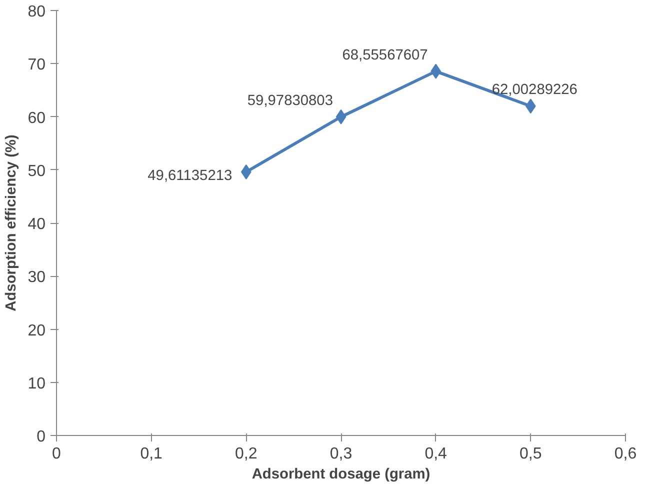 Image resolution: width=668 pixels, height=493 pixels. I want to click on data-label: 49,61135213, so click(190, 176).